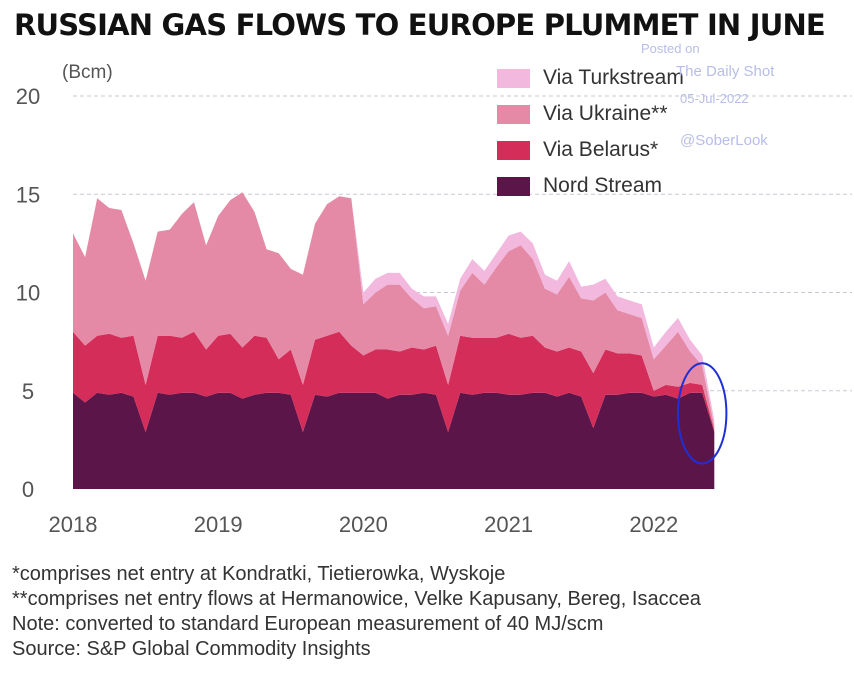  I want to click on y-tick-label: 10, so click(28, 293).